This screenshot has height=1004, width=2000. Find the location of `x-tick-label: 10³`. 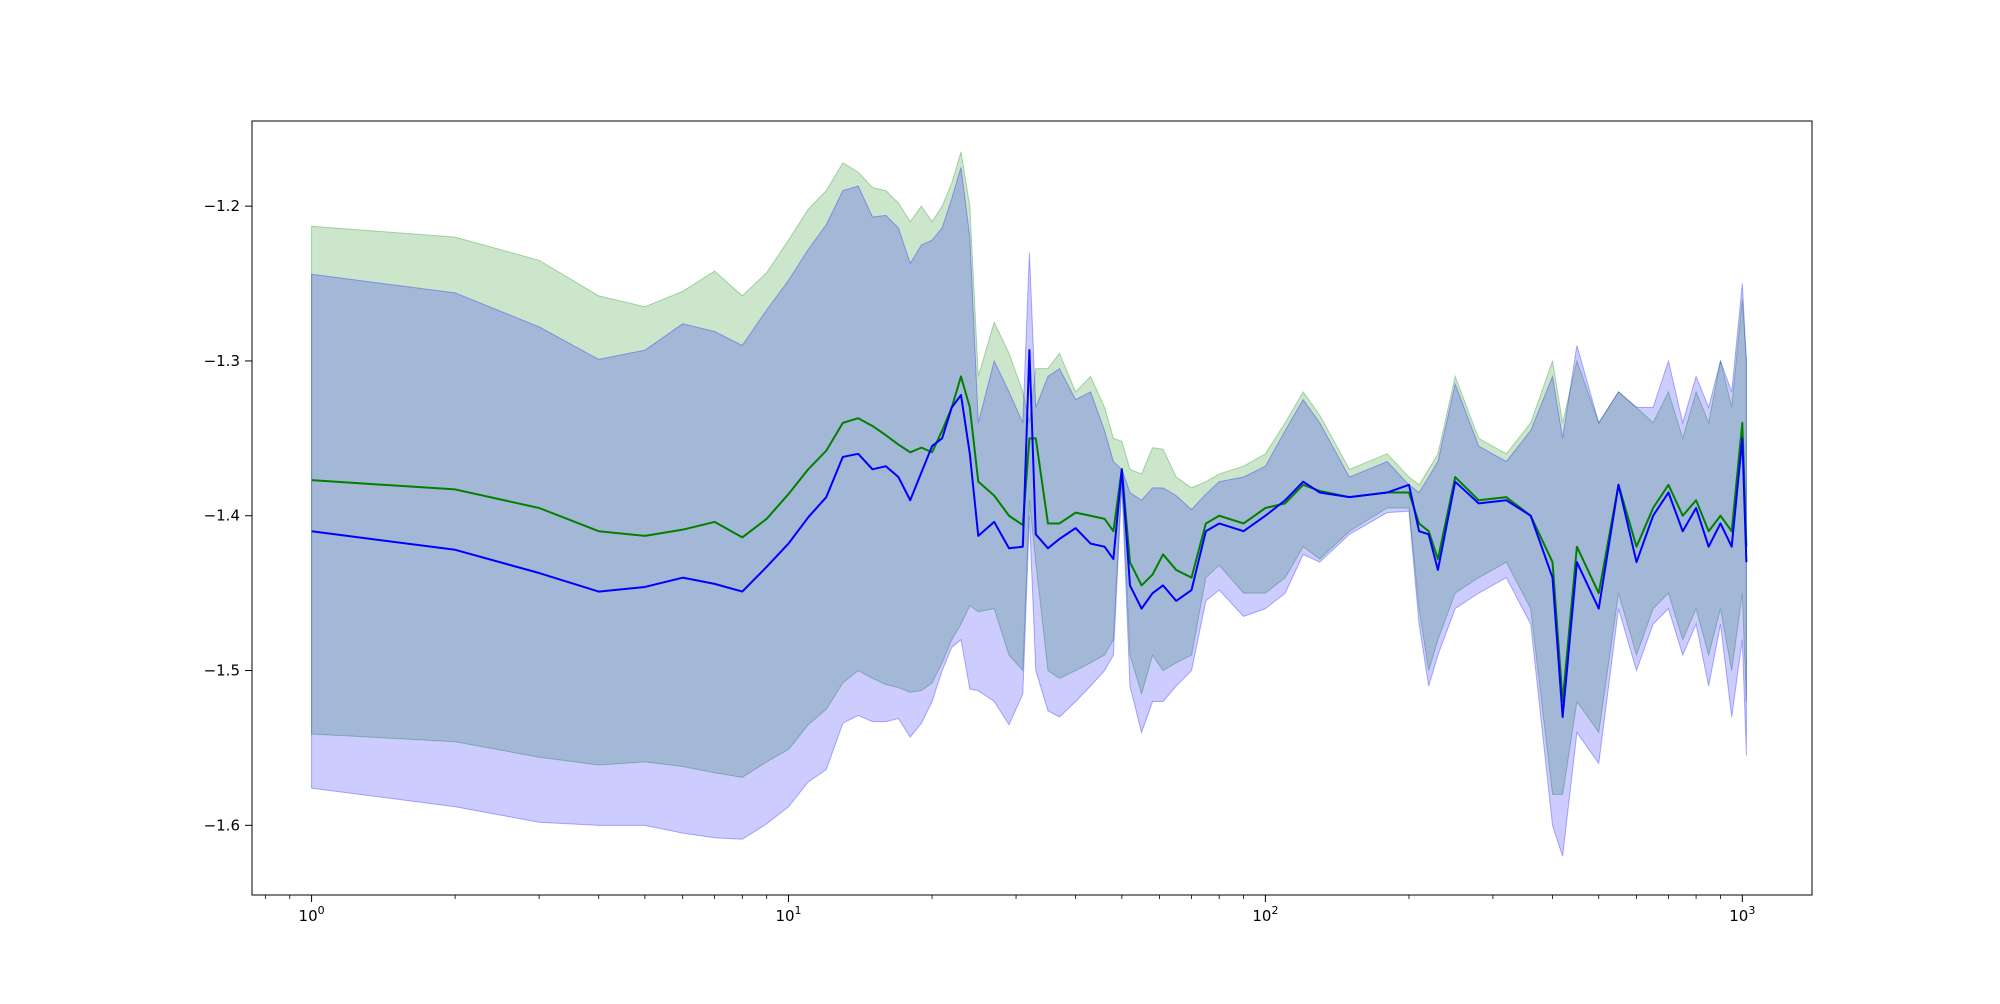

x-tick-label: 10³ is located at coordinates (1742, 914).